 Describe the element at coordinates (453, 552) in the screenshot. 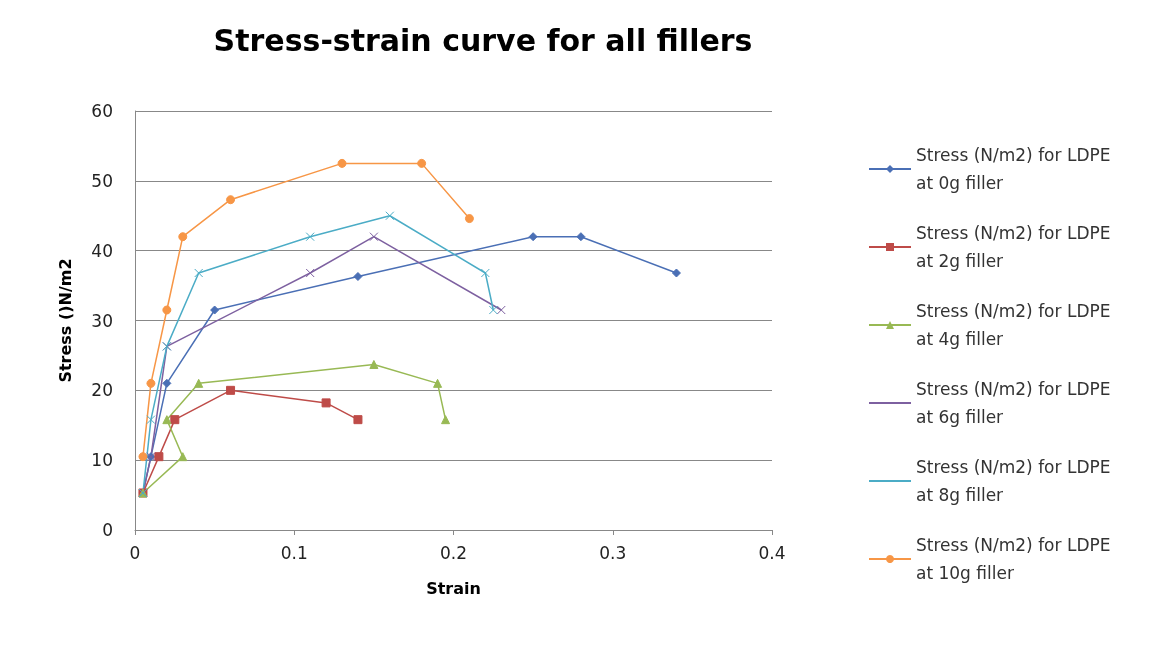

I see `x-tick-label: 0.2` at that location.